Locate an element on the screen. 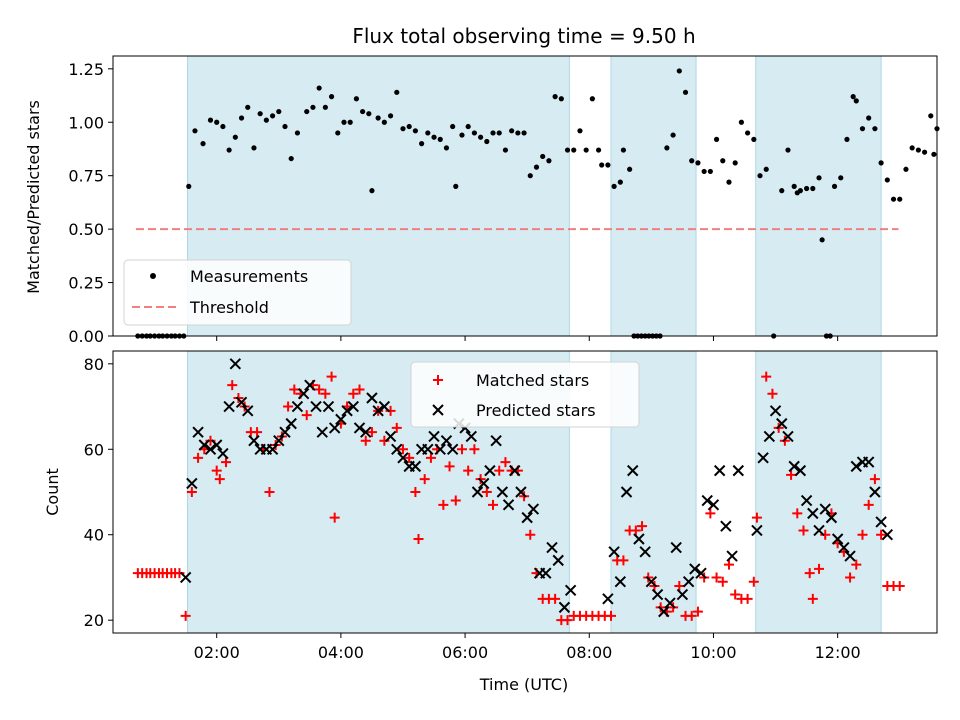 This screenshot has height=720, width=960. bottom-y-tick-label-2: 60 is located at coordinates (94, 449).